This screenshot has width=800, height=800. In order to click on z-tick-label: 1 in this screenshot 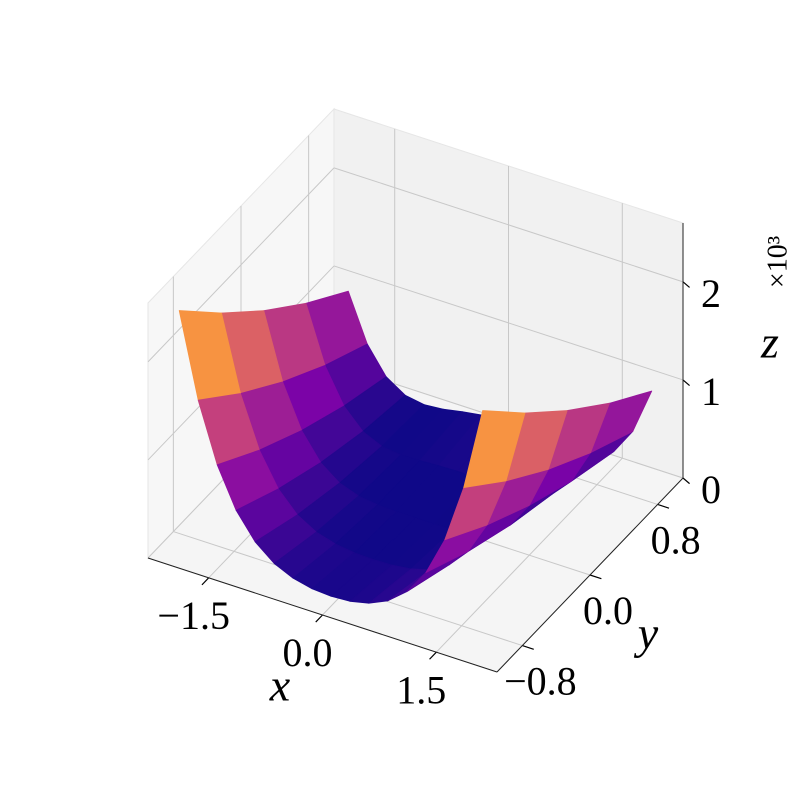, I will do `click(711, 391)`.